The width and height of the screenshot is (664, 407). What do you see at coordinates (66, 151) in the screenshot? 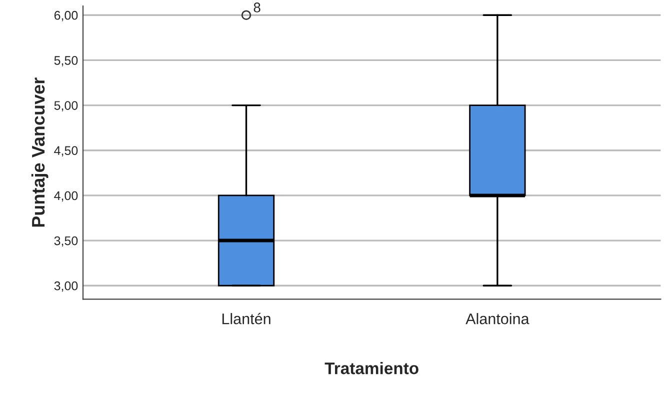
I see `y-tick-label: 4,50` at bounding box center [66, 151].